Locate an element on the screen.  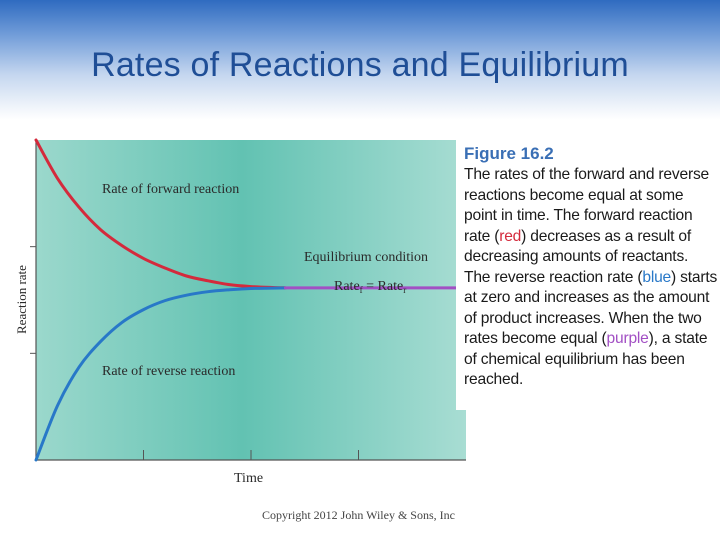
rate-eq-mid: = Rate is located at coordinates (383, 286).